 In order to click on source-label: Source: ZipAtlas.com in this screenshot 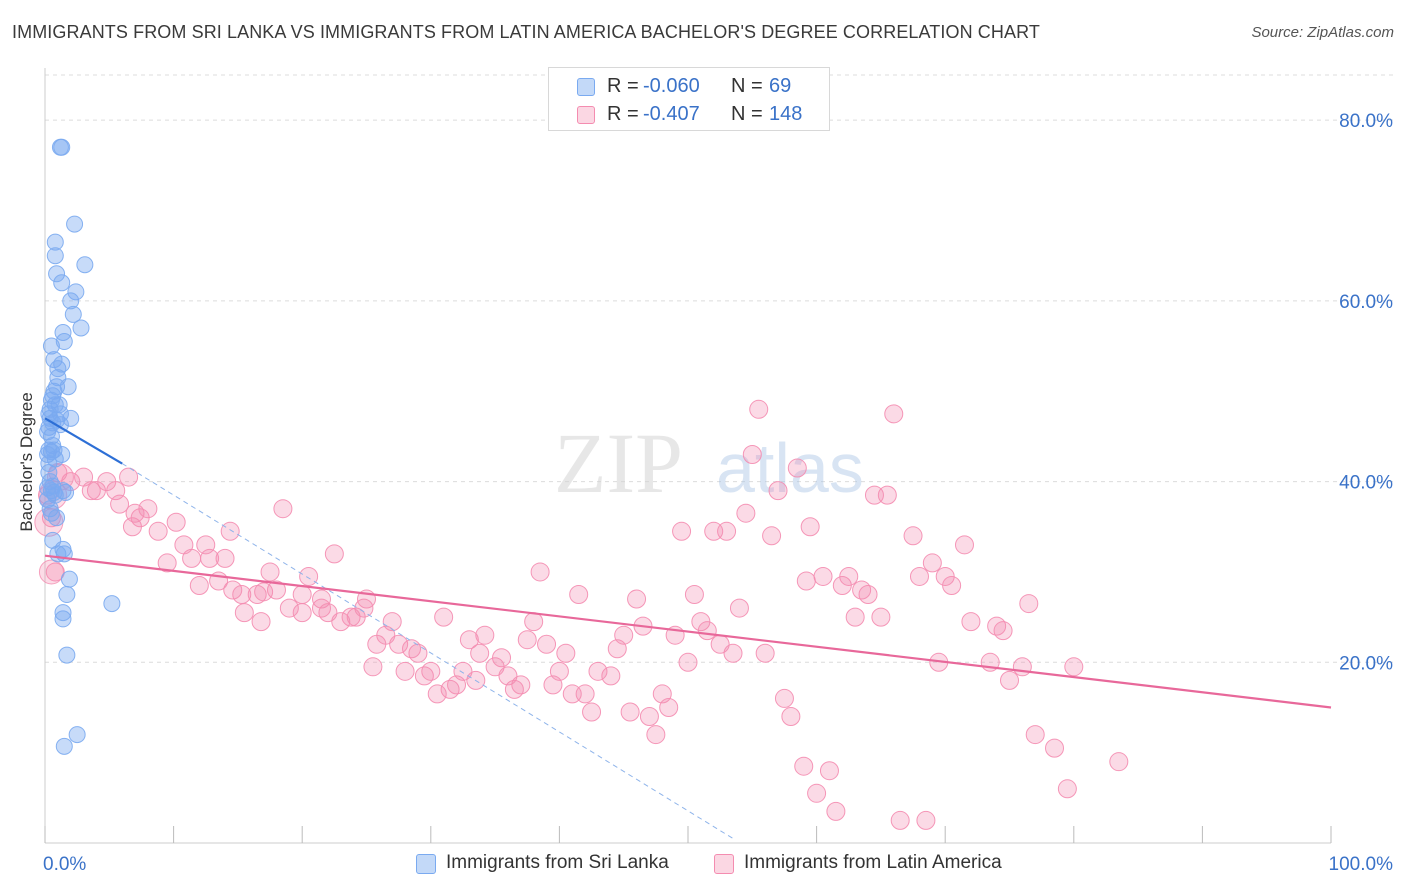, I will do `click(1322, 32)`.